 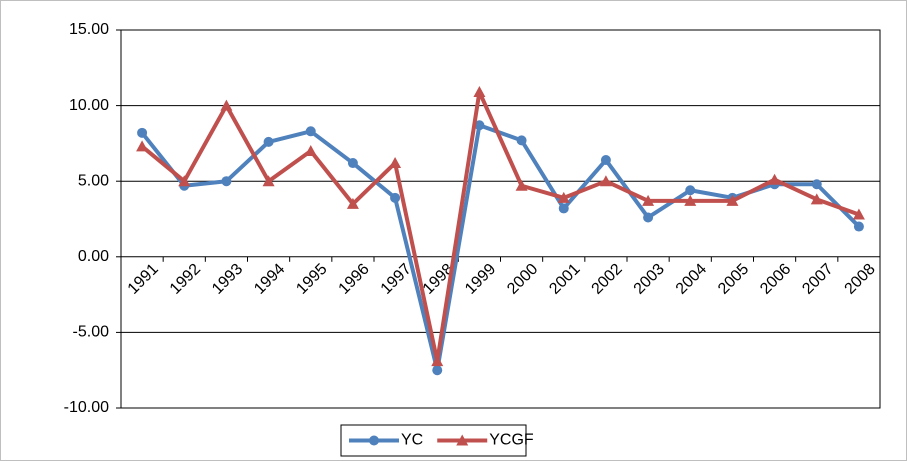 What do you see at coordinates (91, 332) in the screenshot?
I see `y-tick-label: -5.00` at bounding box center [91, 332].